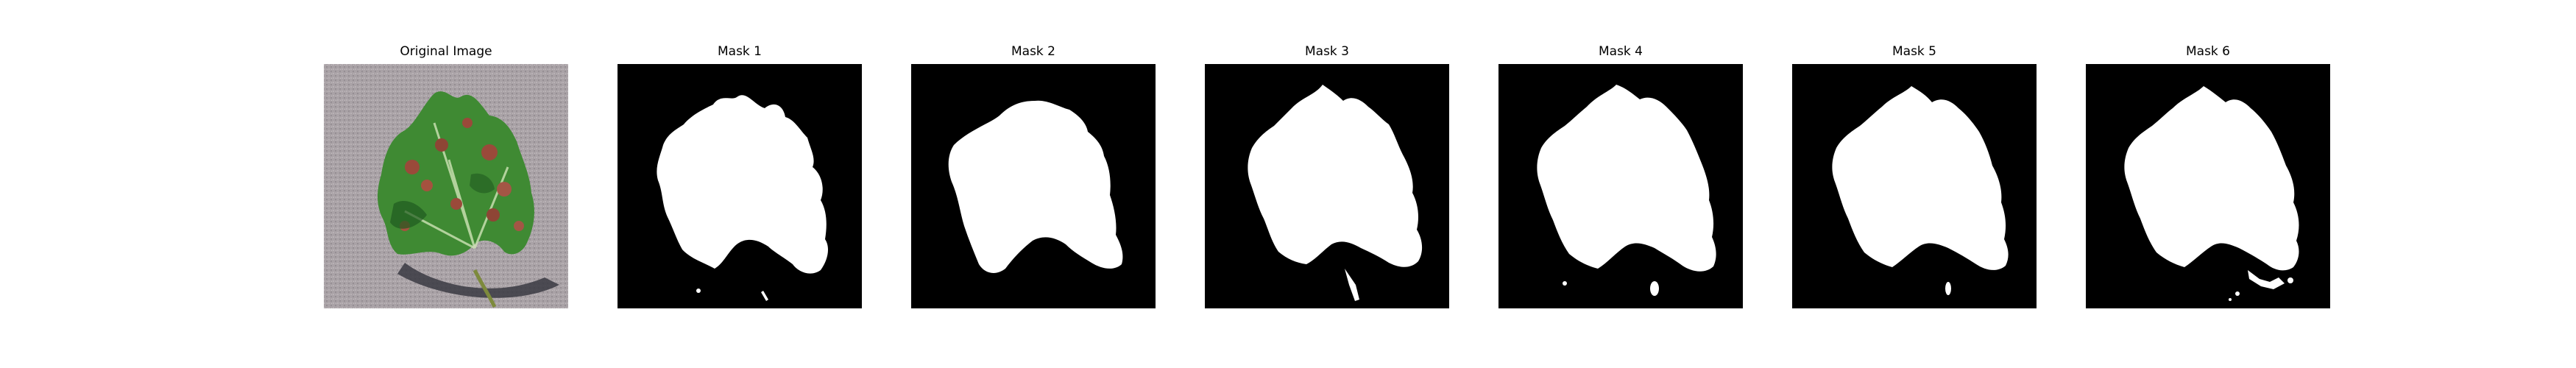  What do you see at coordinates (1620, 186) in the screenshot?
I see `mask-4-image` at bounding box center [1620, 186].